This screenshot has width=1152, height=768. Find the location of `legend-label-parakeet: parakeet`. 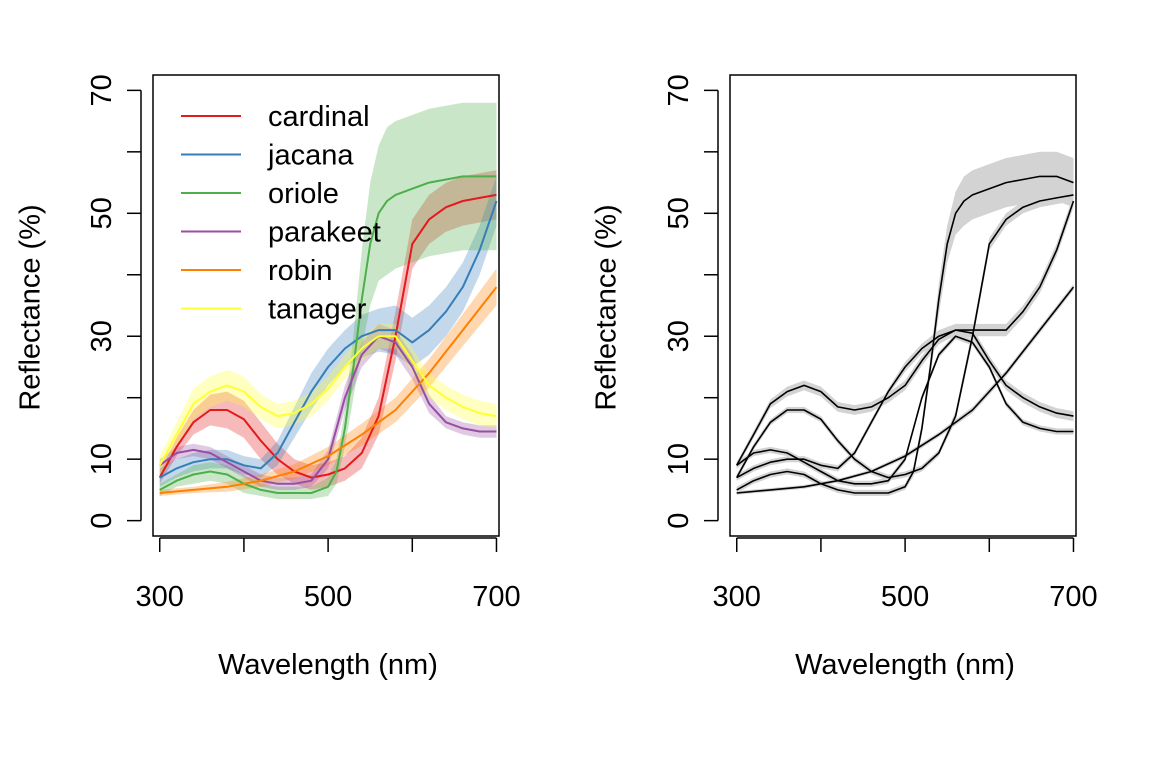

legend-label-parakeet: parakeet is located at coordinates (324, 233).